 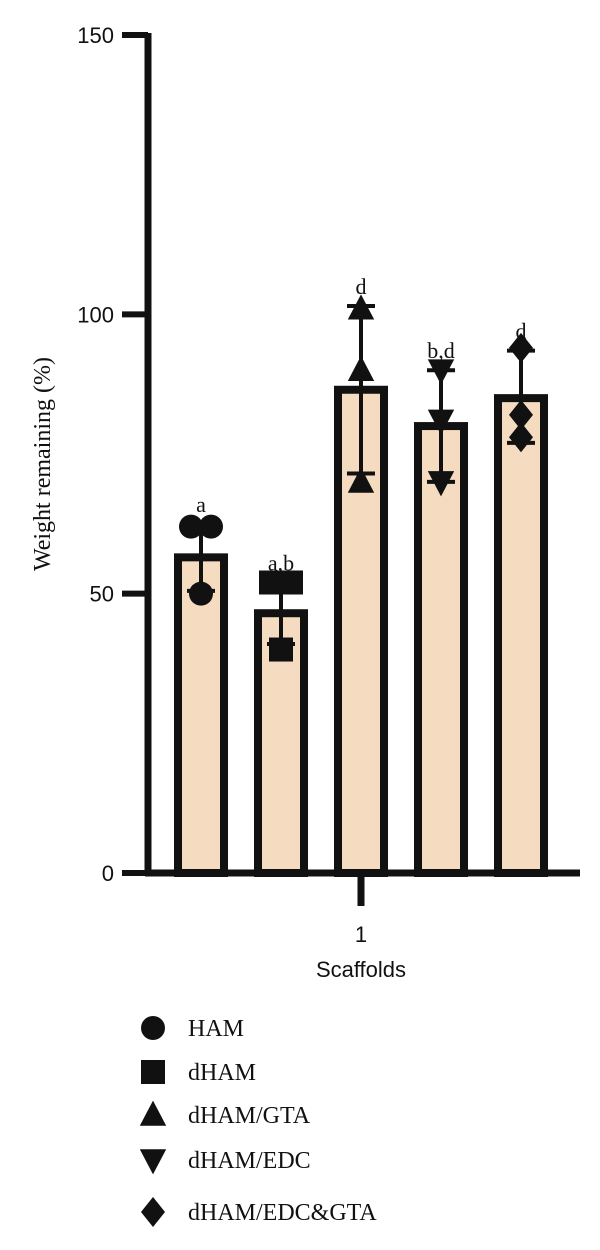 What do you see at coordinates (95, 35) in the screenshot?
I see `y-tick-label: 150` at bounding box center [95, 35].